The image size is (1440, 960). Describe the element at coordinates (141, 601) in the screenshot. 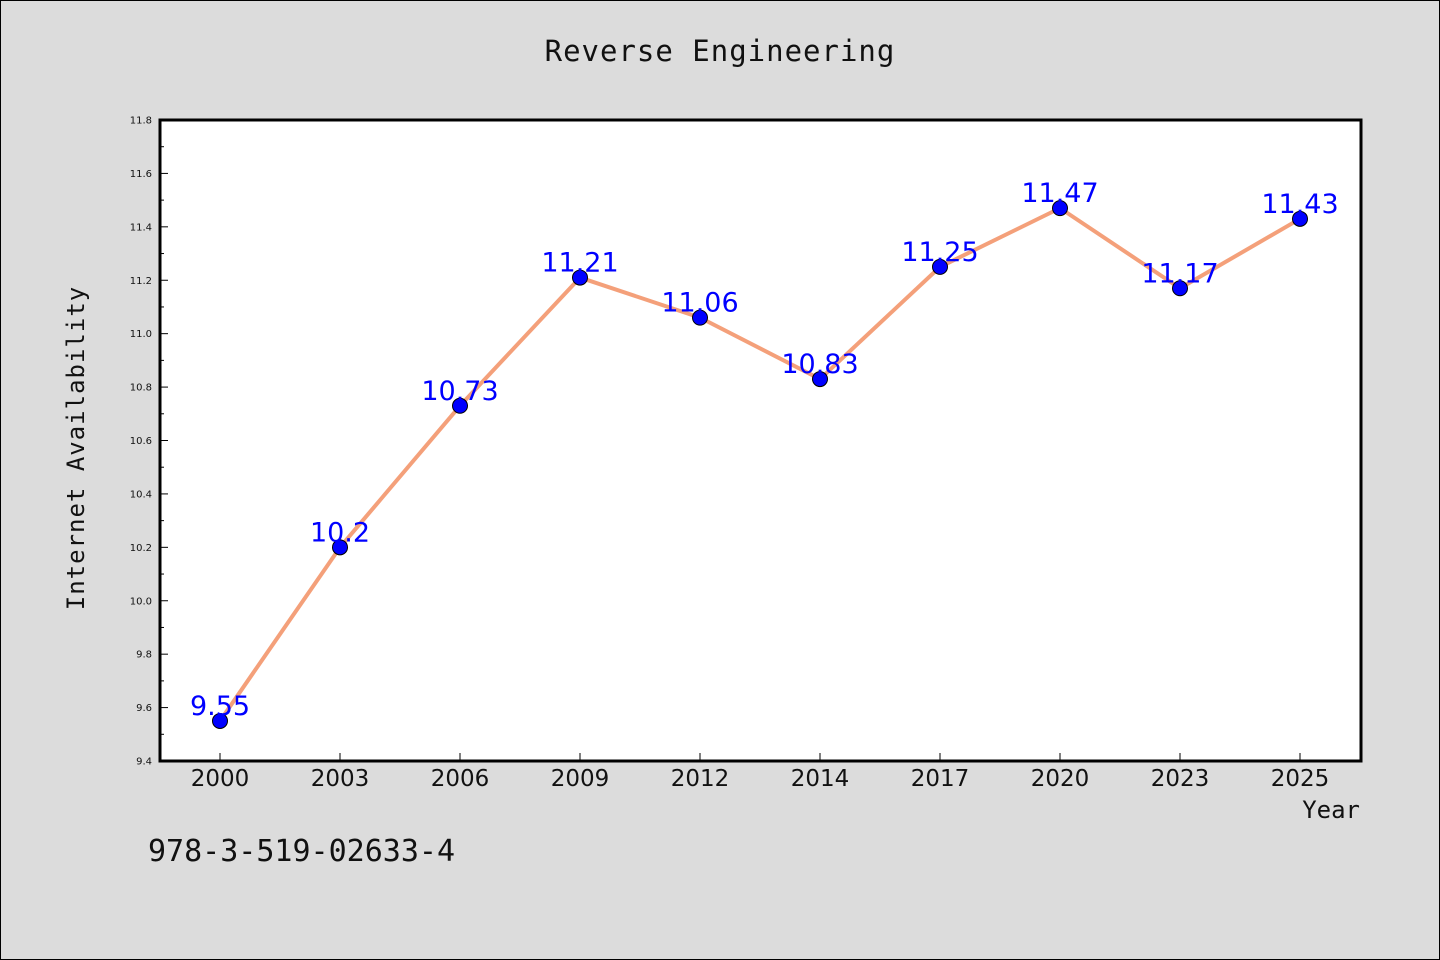

I see `y-tick-label: 10.0` at that location.